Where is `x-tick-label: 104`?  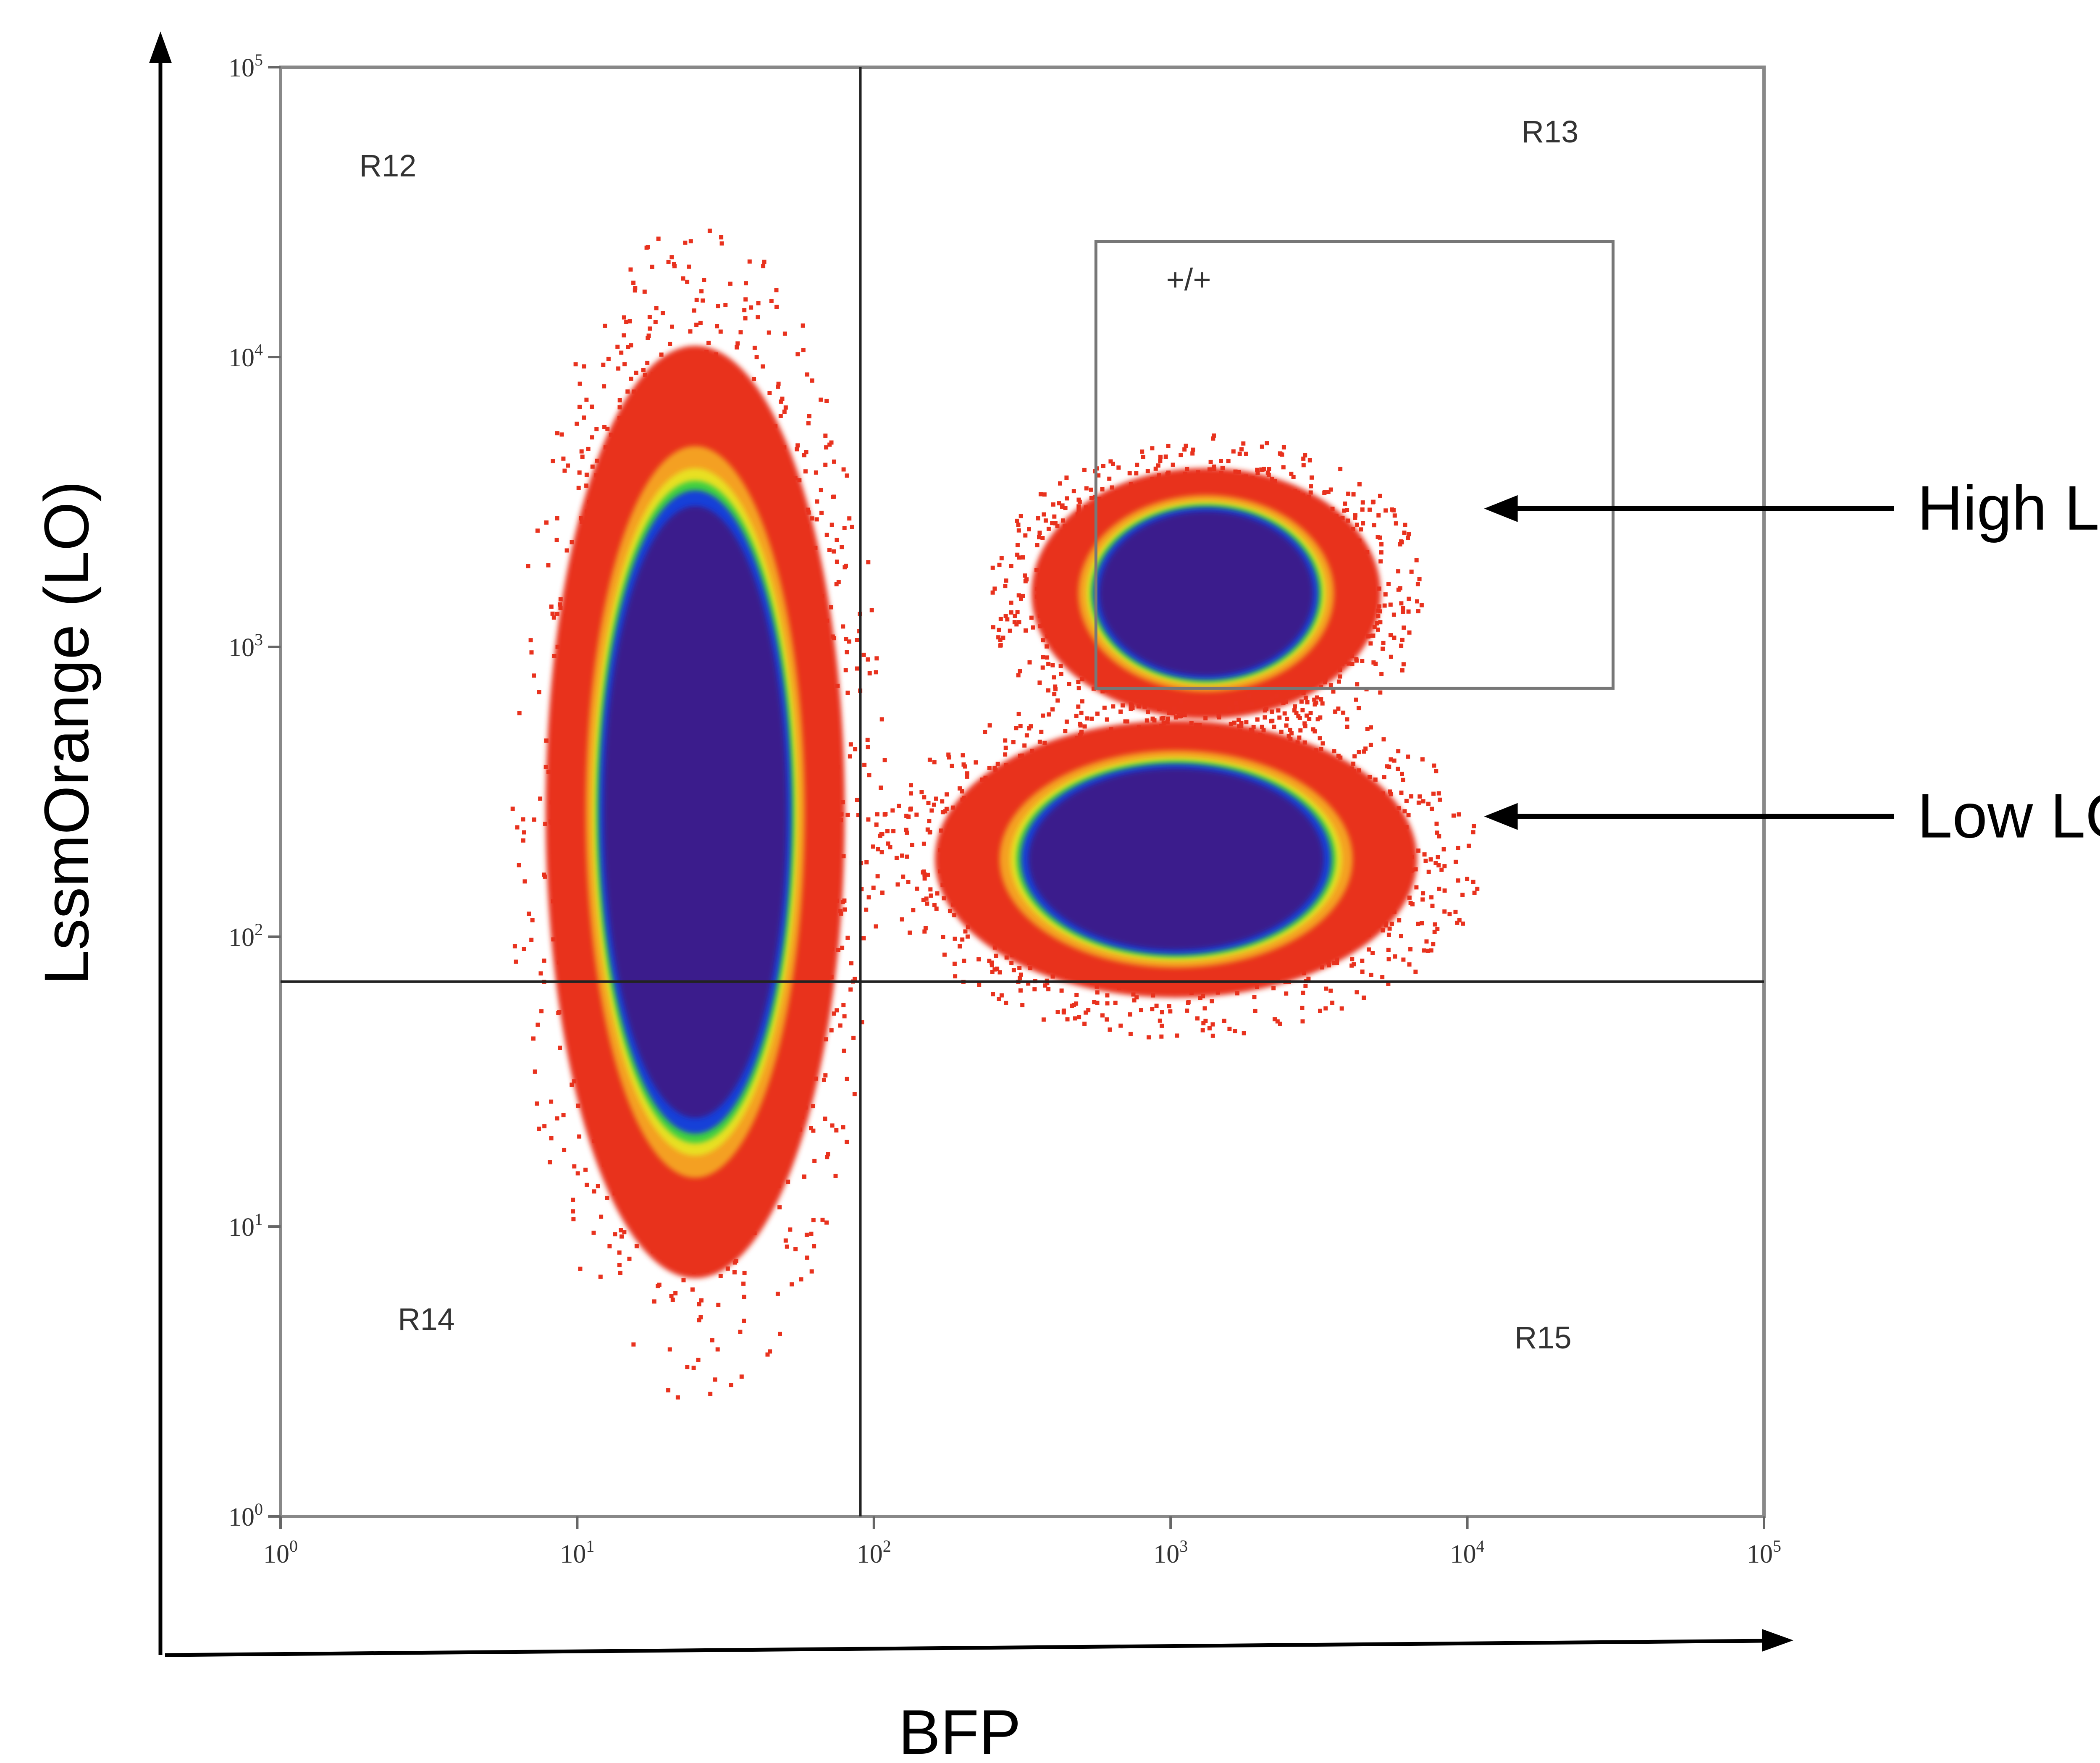 x-tick-label: 104 is located at coordinates (1467, 1553).